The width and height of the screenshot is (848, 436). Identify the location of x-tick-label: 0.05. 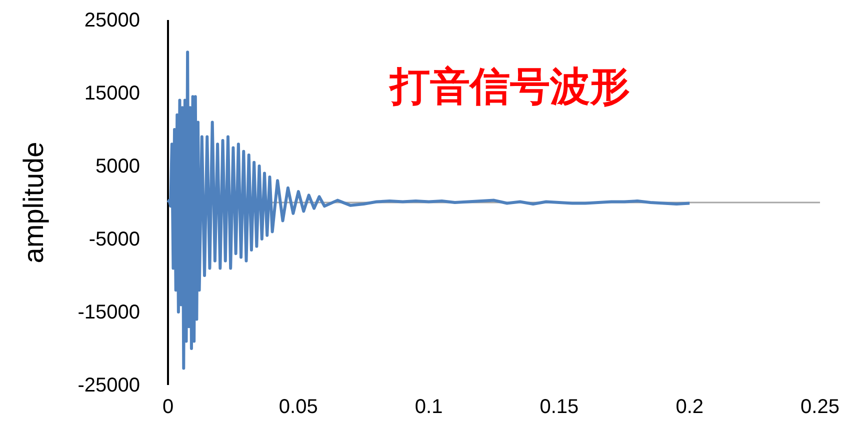
(298, 407).